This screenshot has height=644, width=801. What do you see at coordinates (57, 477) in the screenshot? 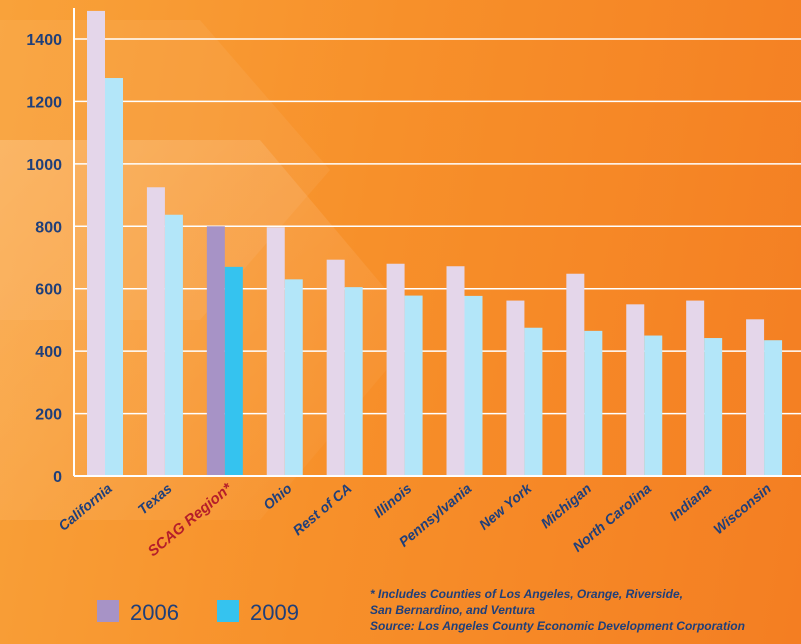
I see `y-tick-label: 0` at bounding box center [57, 477].